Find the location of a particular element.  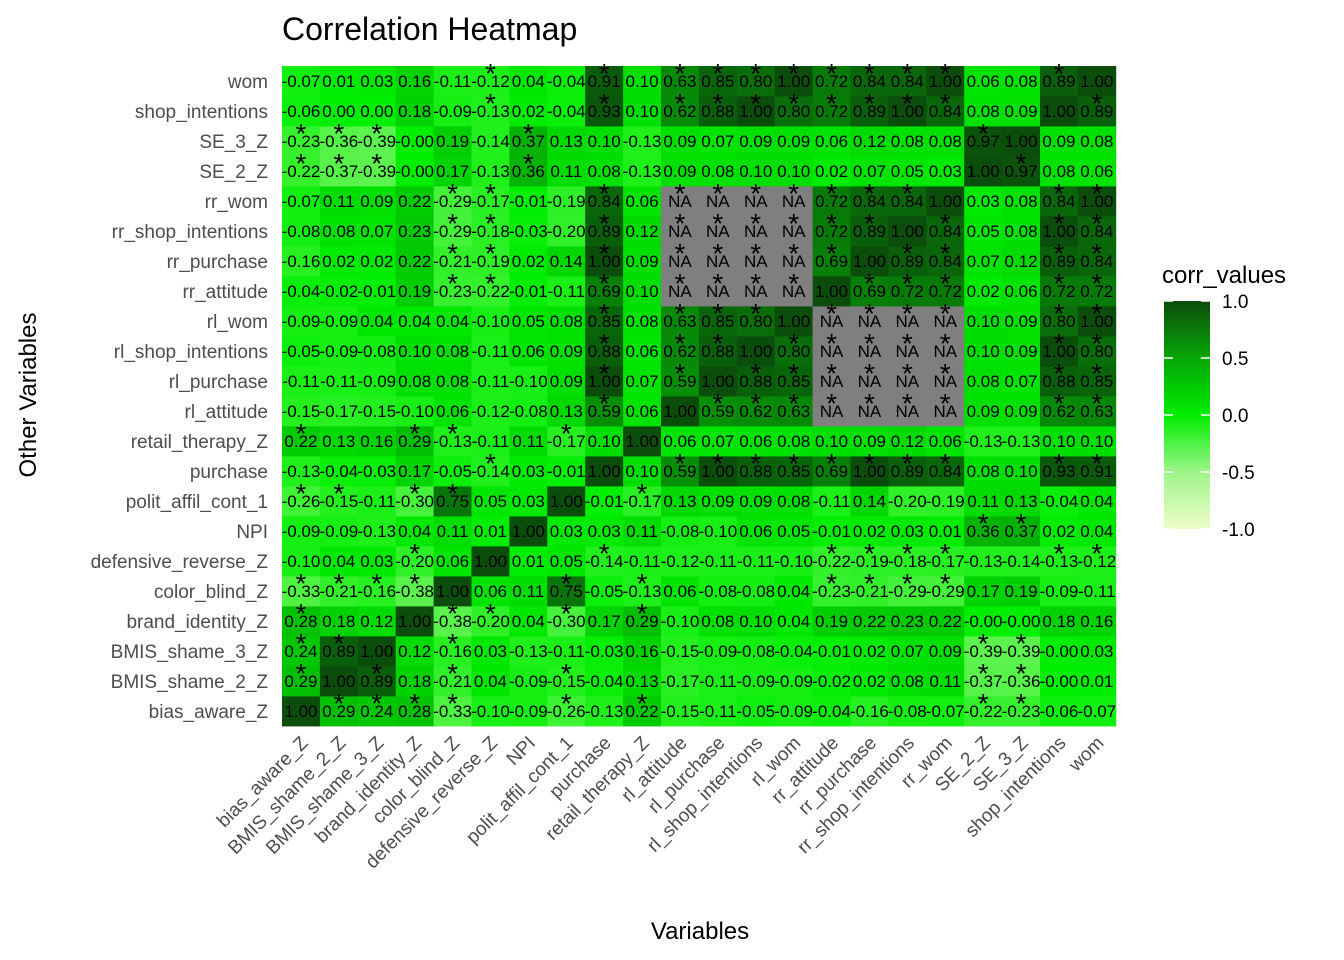

cell-value-label: 0.18 is located at coordinates (414, 681).